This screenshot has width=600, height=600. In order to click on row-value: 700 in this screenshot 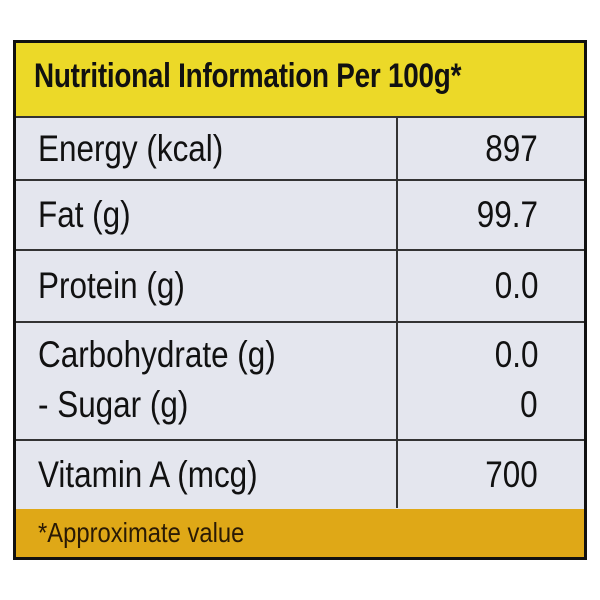, I will do `click(511, 474)`.